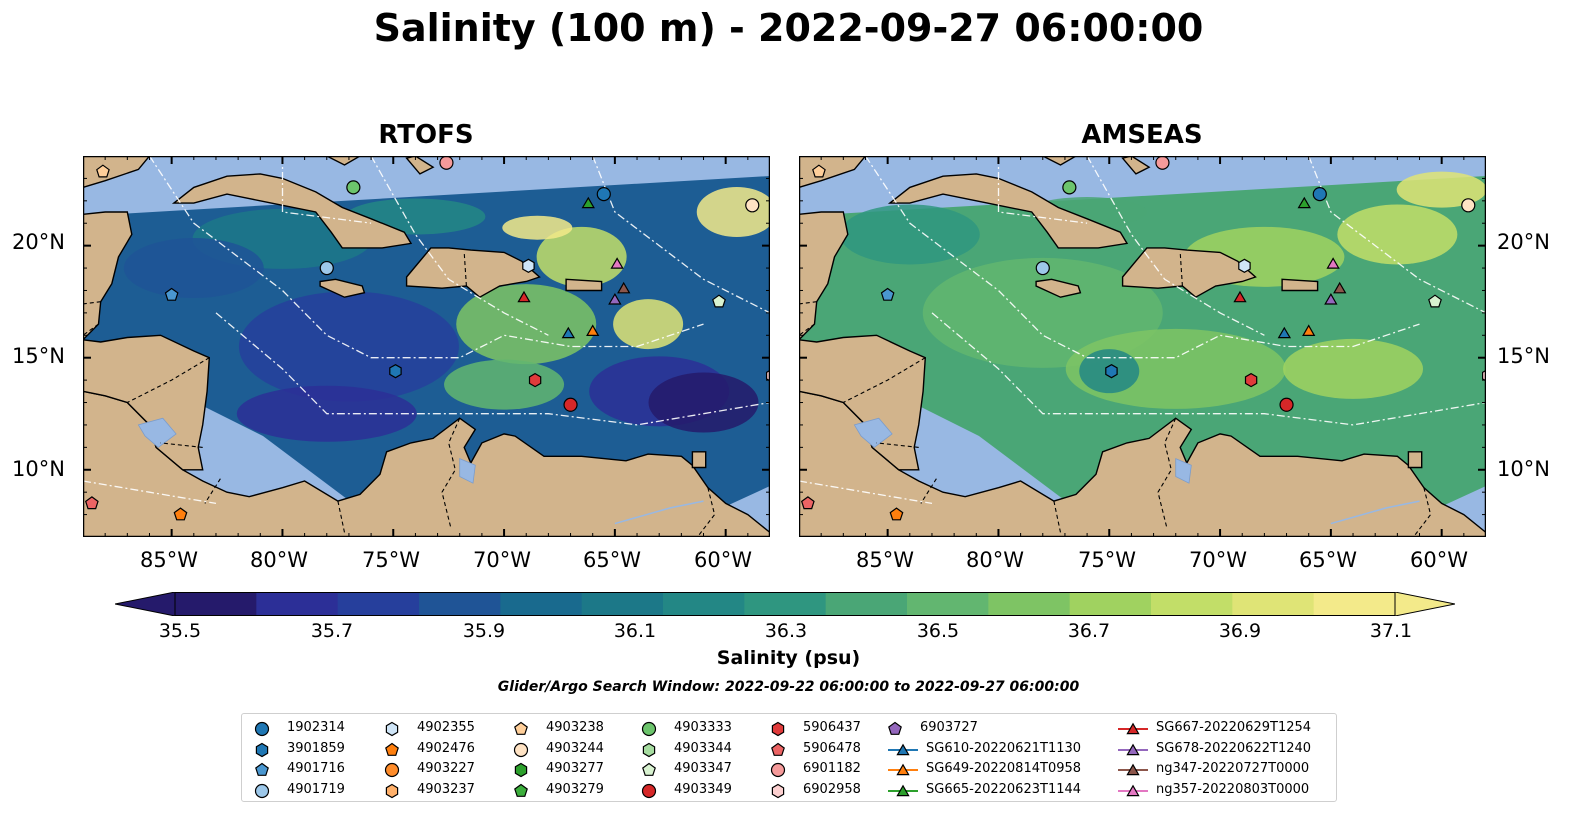 The image size is (1577, 827). I want to click on legend-label: 4901716, so click(316, 768).